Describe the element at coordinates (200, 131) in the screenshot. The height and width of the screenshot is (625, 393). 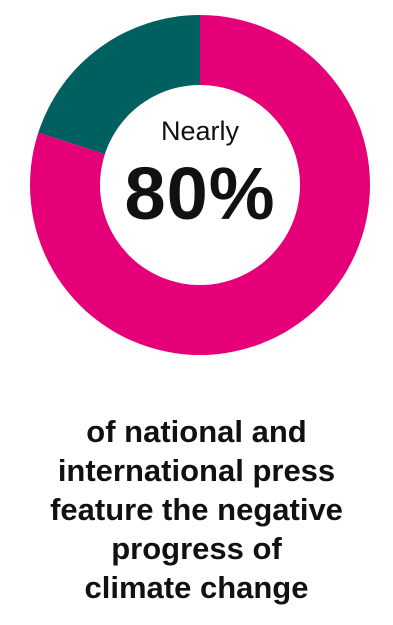
I see `donut-center-prefix: Nearly` at that location.